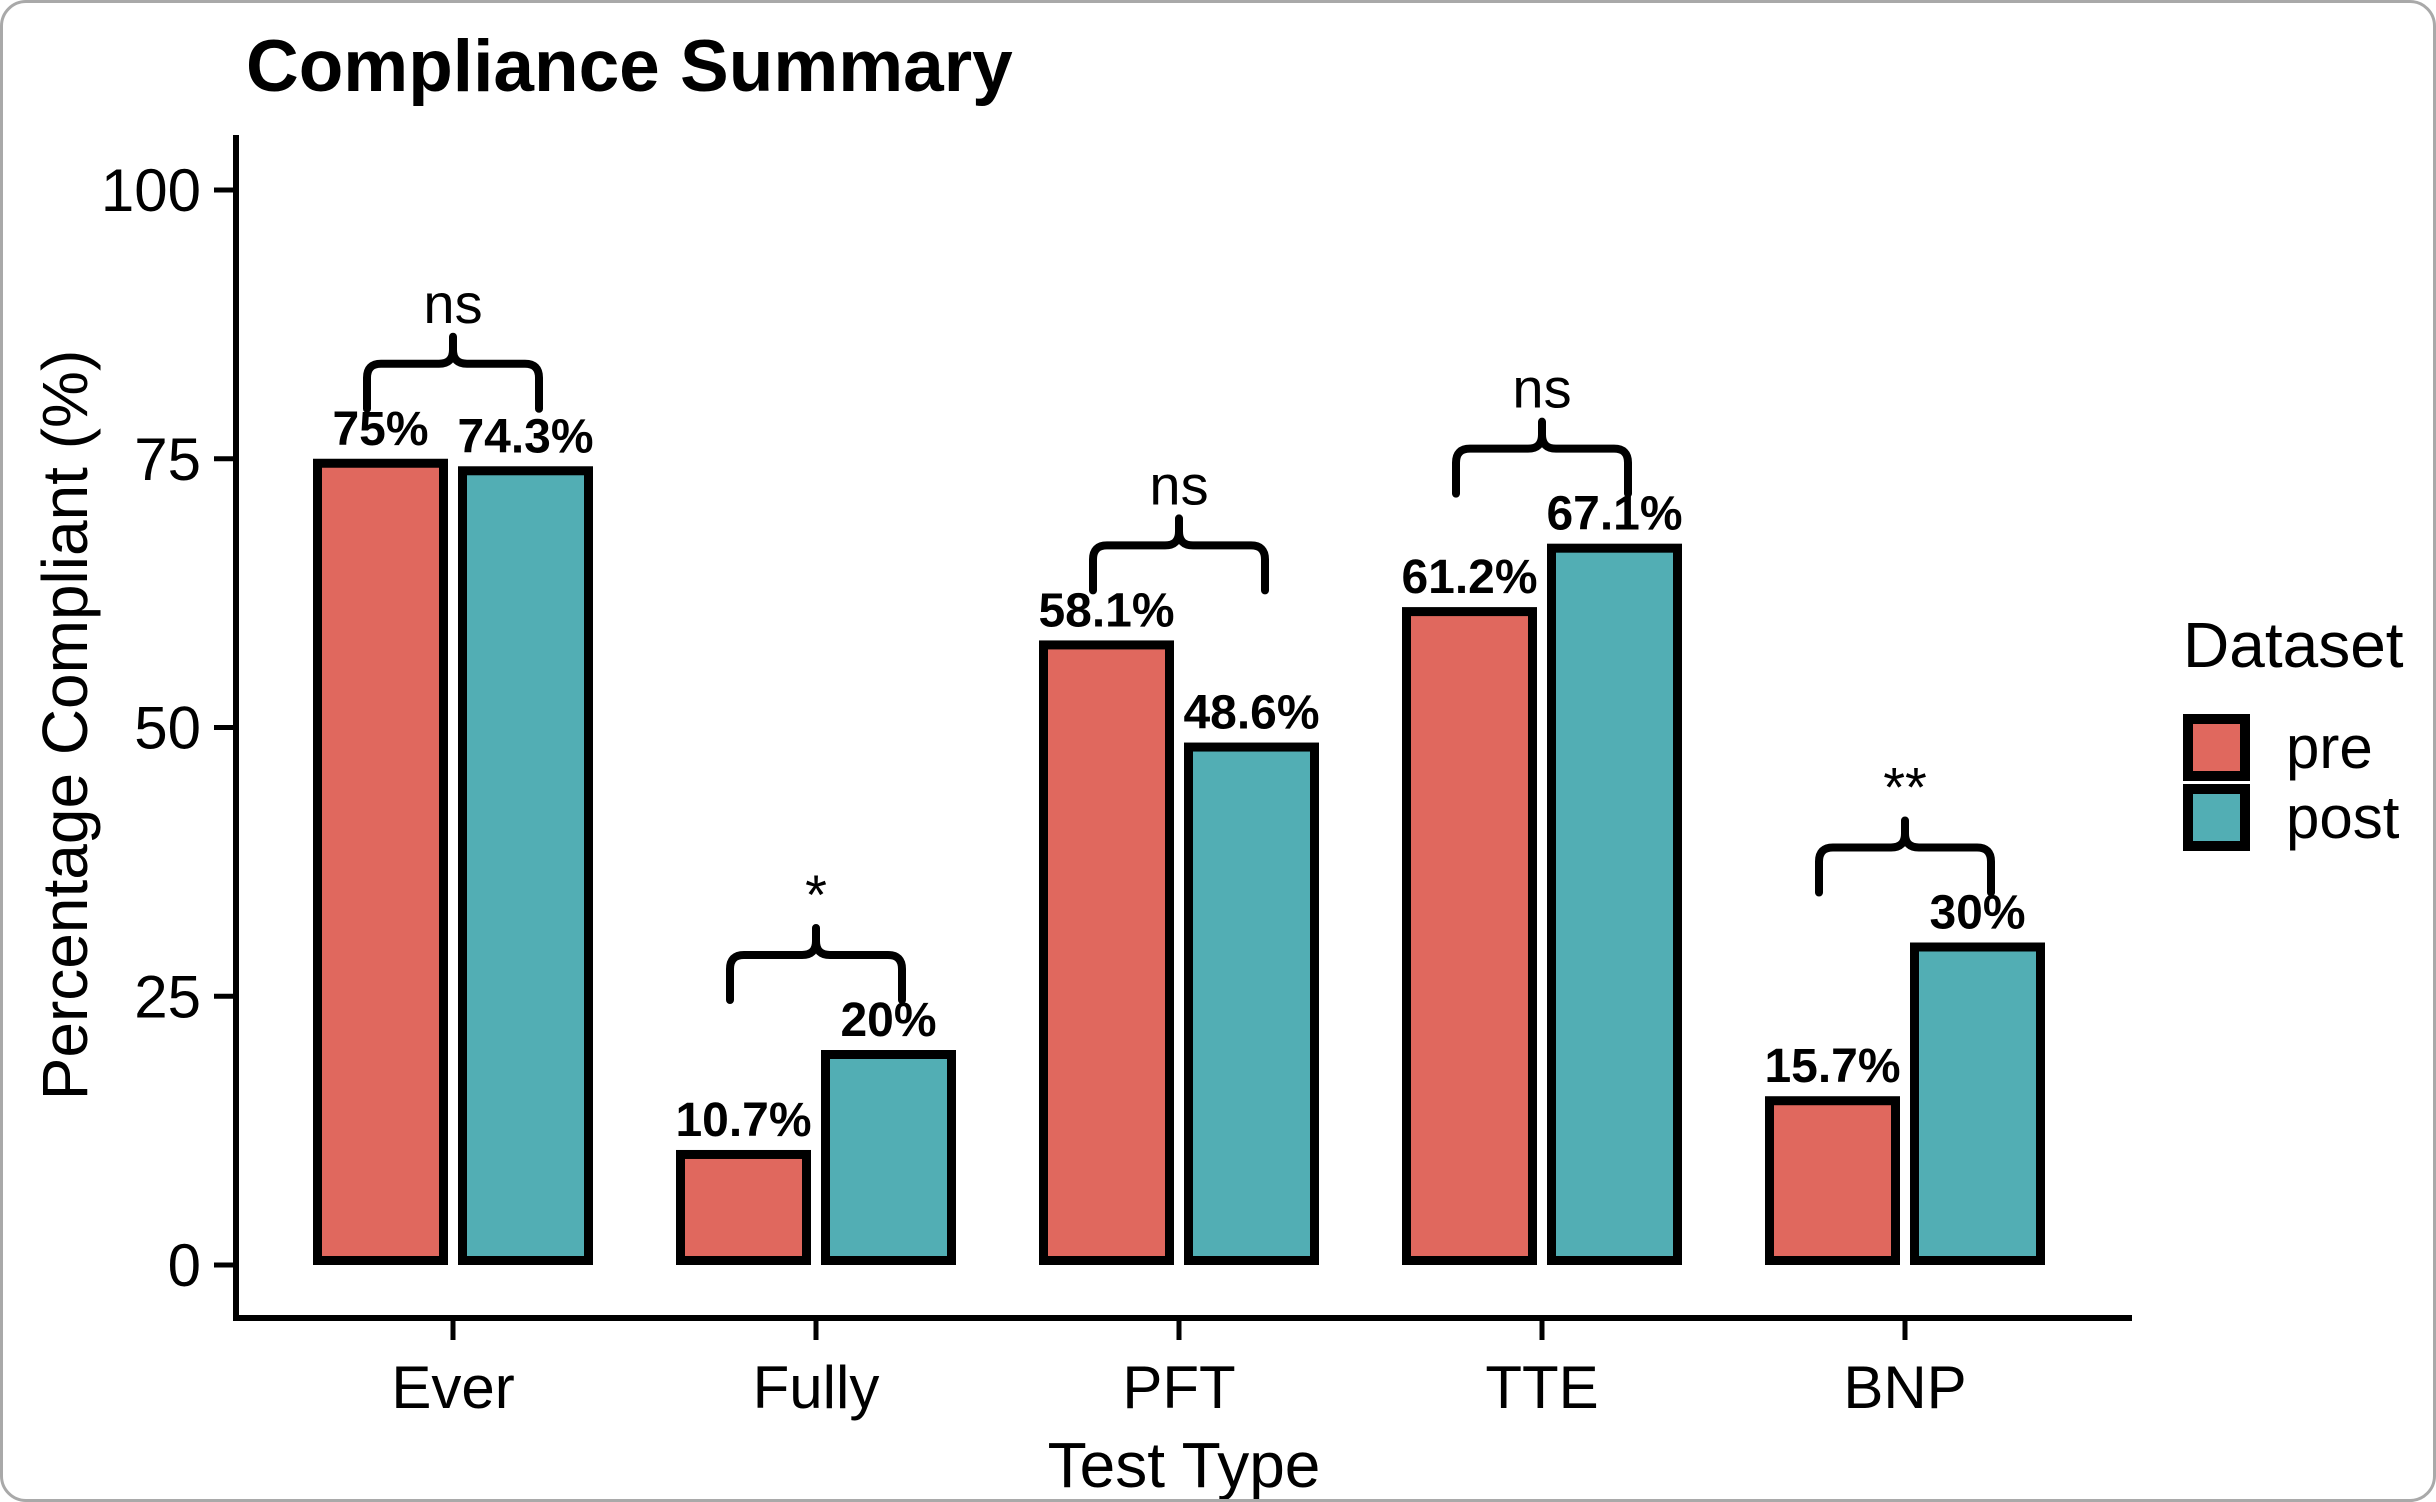 This screenshot has height=1502, width=2436. I want to click on significance-label-pft: ns, so click(1178, 484).